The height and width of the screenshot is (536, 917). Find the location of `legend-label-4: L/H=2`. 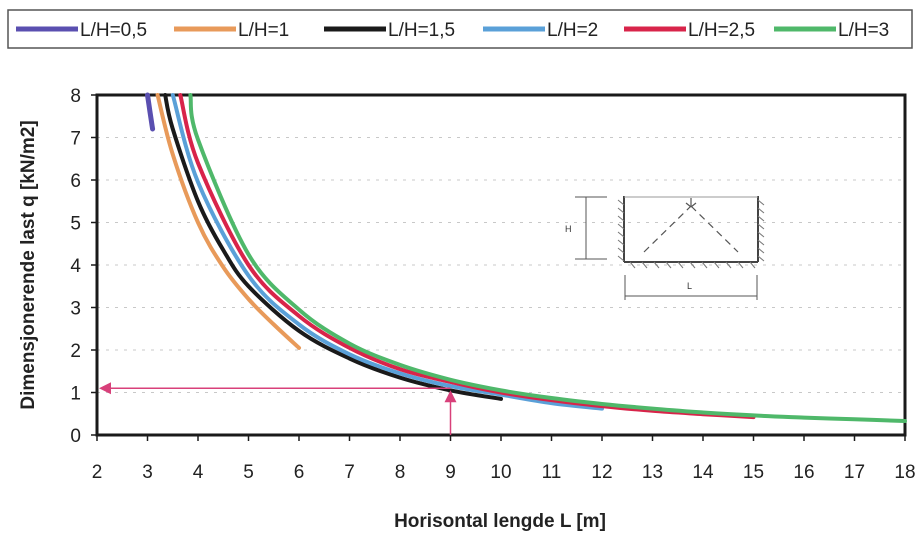

legend-label-4: L/H=2 is located at coordinates (572, 30).